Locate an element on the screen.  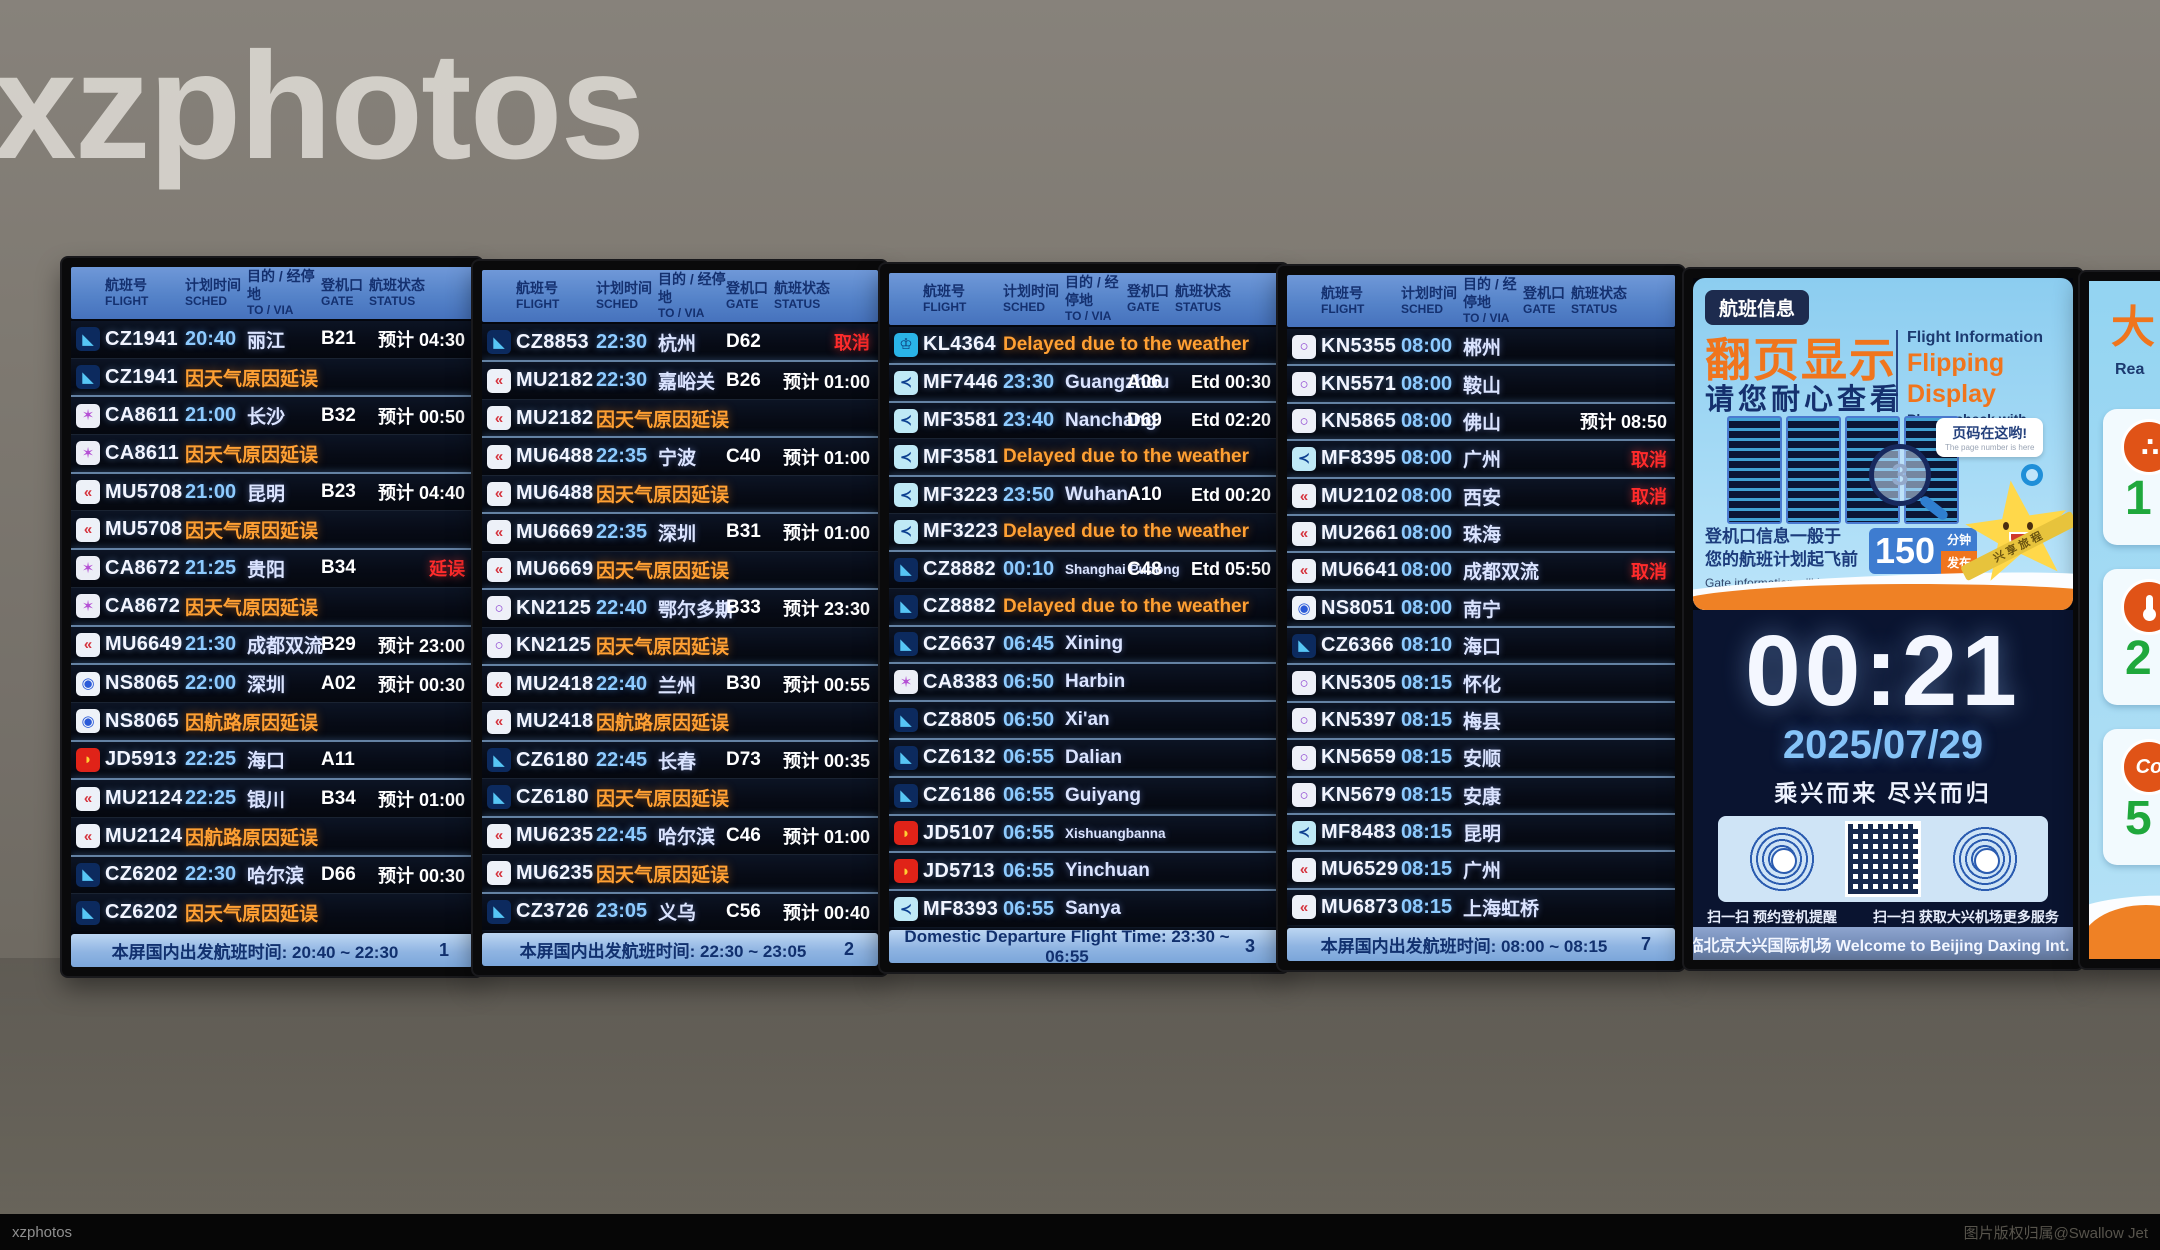
flight-row: ◉ NS8051 08:00 南宁 is located at coordinates (1481, 607).